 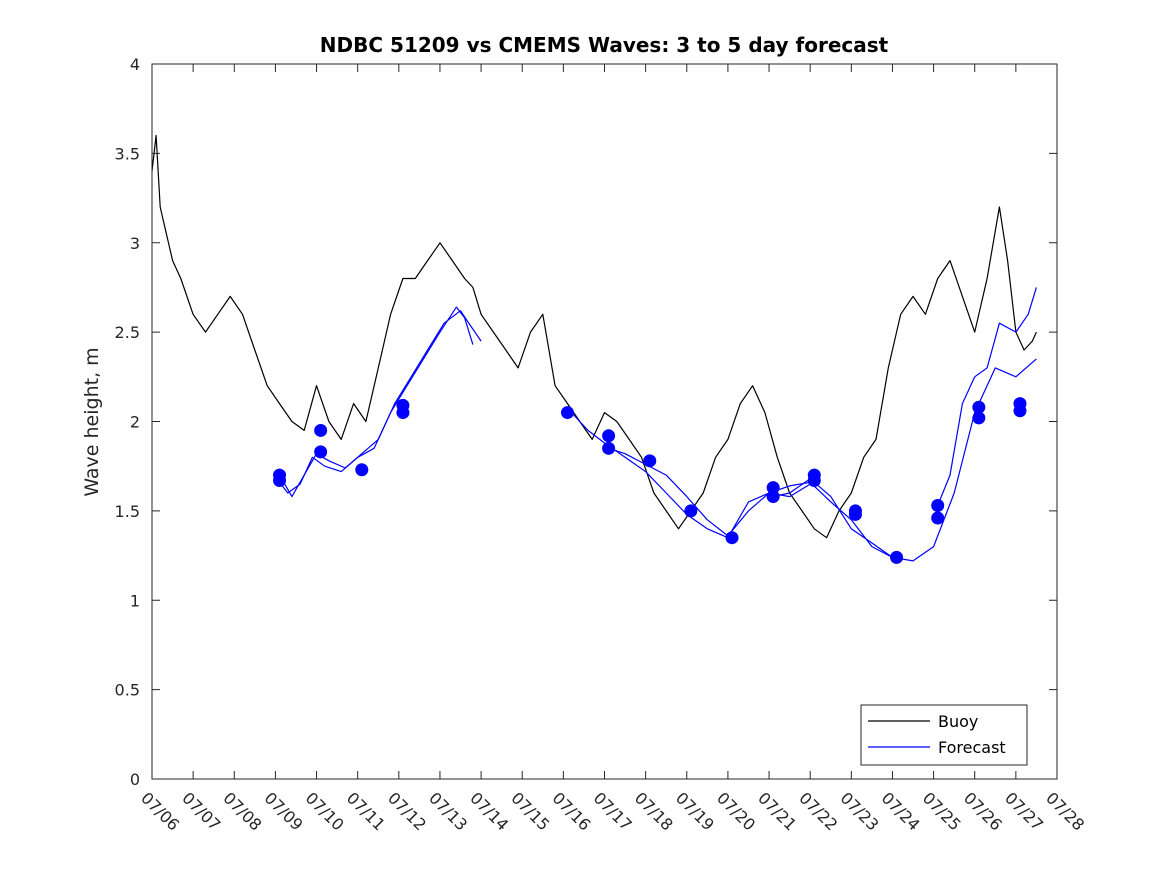 I want to click on x-tick-label: 07/24, so click(x=901, y=811).